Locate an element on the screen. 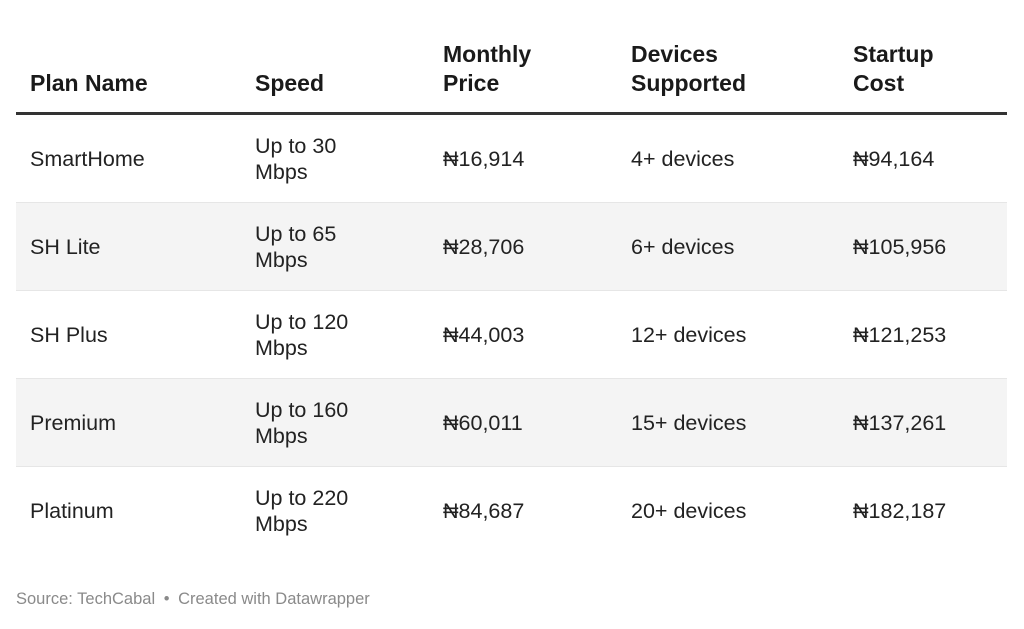  cell-startup-cost: ₦94,164 is located at coordinates (923, 158).